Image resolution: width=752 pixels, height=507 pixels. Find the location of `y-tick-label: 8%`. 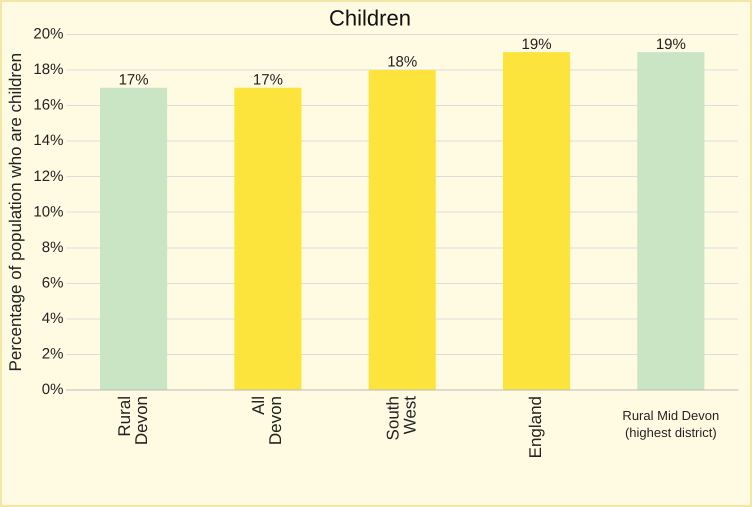

y-tick-label: 8% is located at coordinates (53, 247).